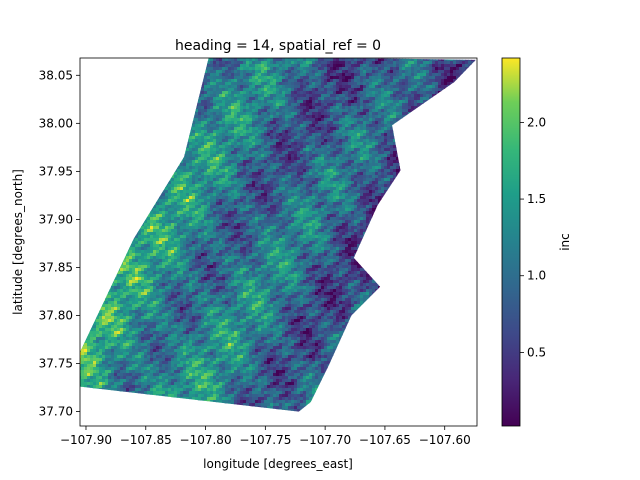 Image resolution: width=640 pixels, height=480 pixels. Describe the element at coordinates (265, 440) in the screenshot. I see `x-tick-label: −107.75` at that location.